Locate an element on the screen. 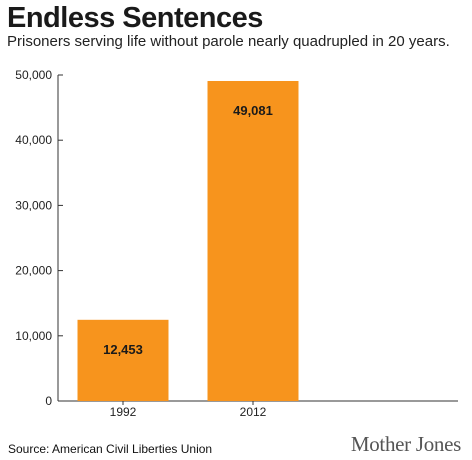  y-tick-label: 10,000 is located at coordinates (33, 336).